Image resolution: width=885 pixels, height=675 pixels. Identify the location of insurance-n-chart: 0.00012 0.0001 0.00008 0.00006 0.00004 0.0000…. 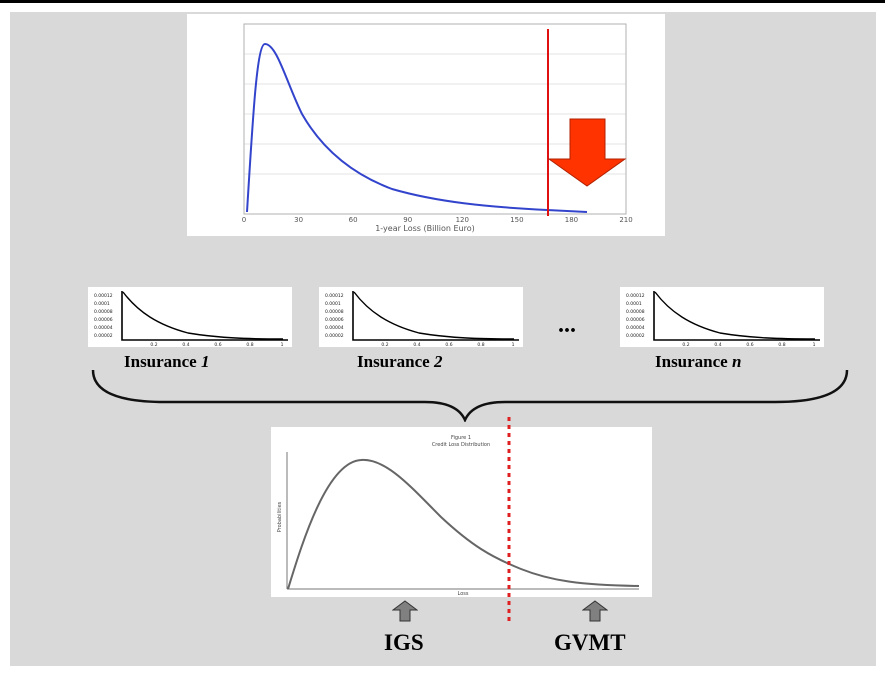
(722, 317).